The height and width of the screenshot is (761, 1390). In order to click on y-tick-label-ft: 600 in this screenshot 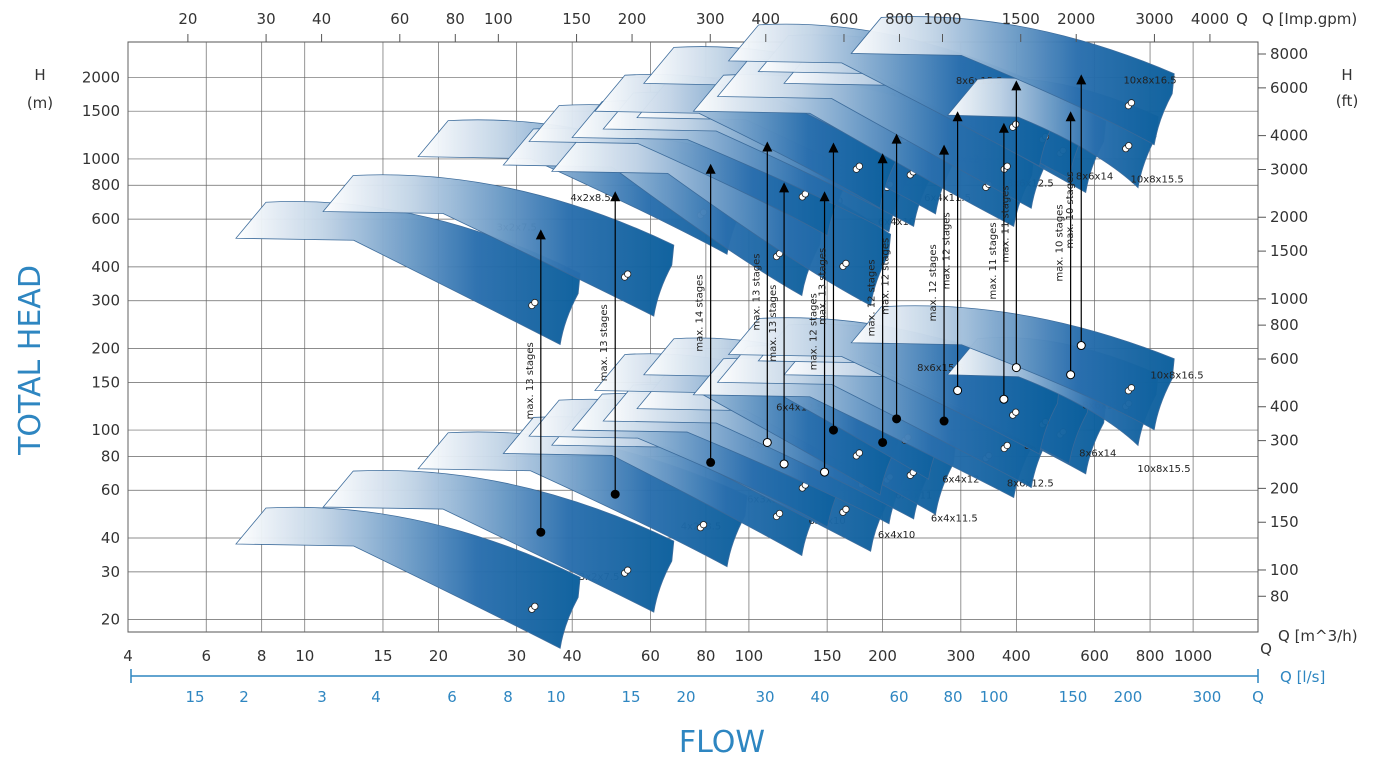, I will do `click(1284, 359)`.